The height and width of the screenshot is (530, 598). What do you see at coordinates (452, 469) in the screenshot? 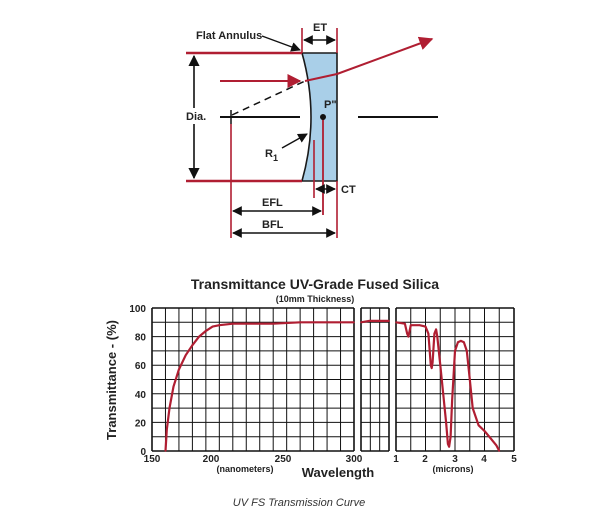
I see `microns-unit-label: (microns)` at bounding box center [452, 469].